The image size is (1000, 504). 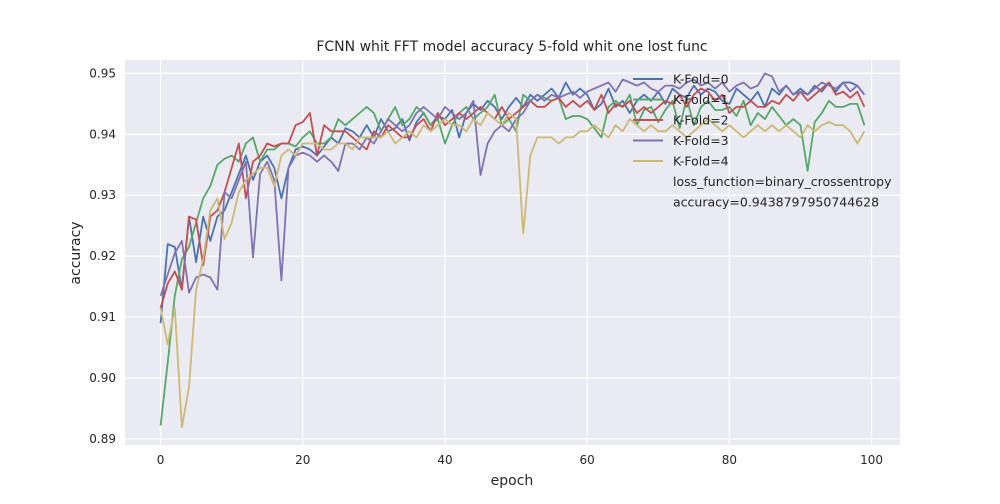 What do you see at coordinates (782, 181) in the screenshot?
I see `annotation-text: loss_function=binary_crossentropy` at bounding box center [782, 181].